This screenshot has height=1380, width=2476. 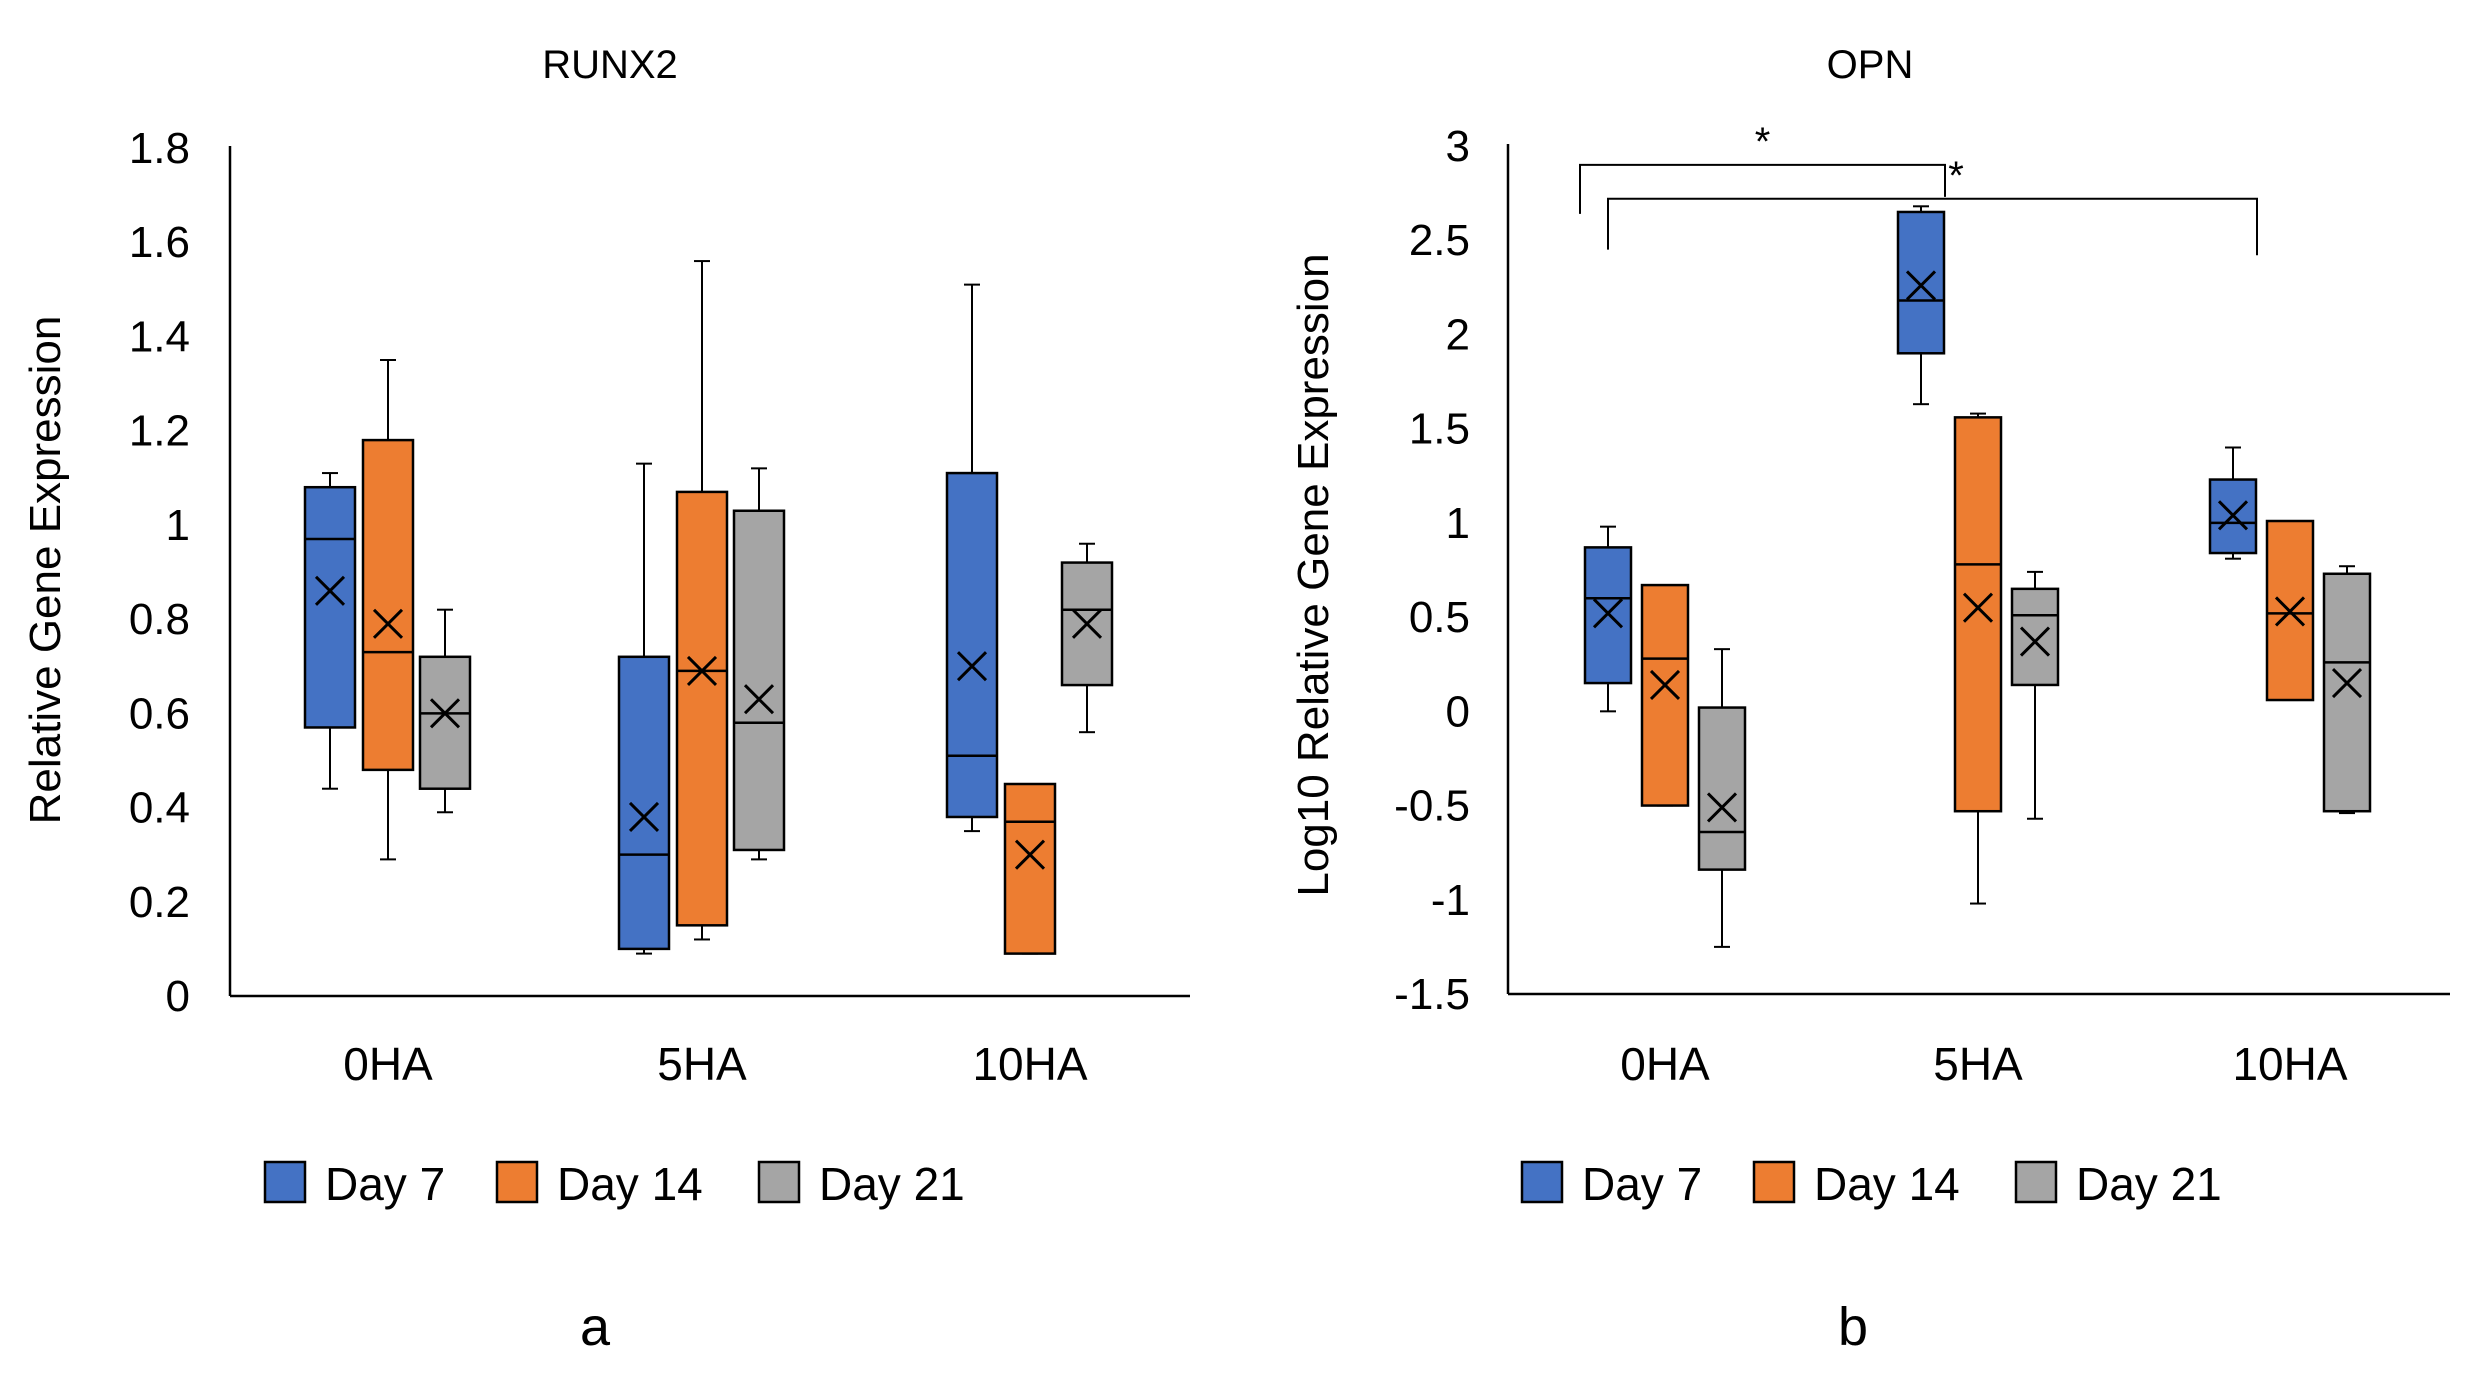 What do you see at coordinates (595, 1327) in the screenshot?
I see `panel-label: a` at bounding box center [595, 1327].